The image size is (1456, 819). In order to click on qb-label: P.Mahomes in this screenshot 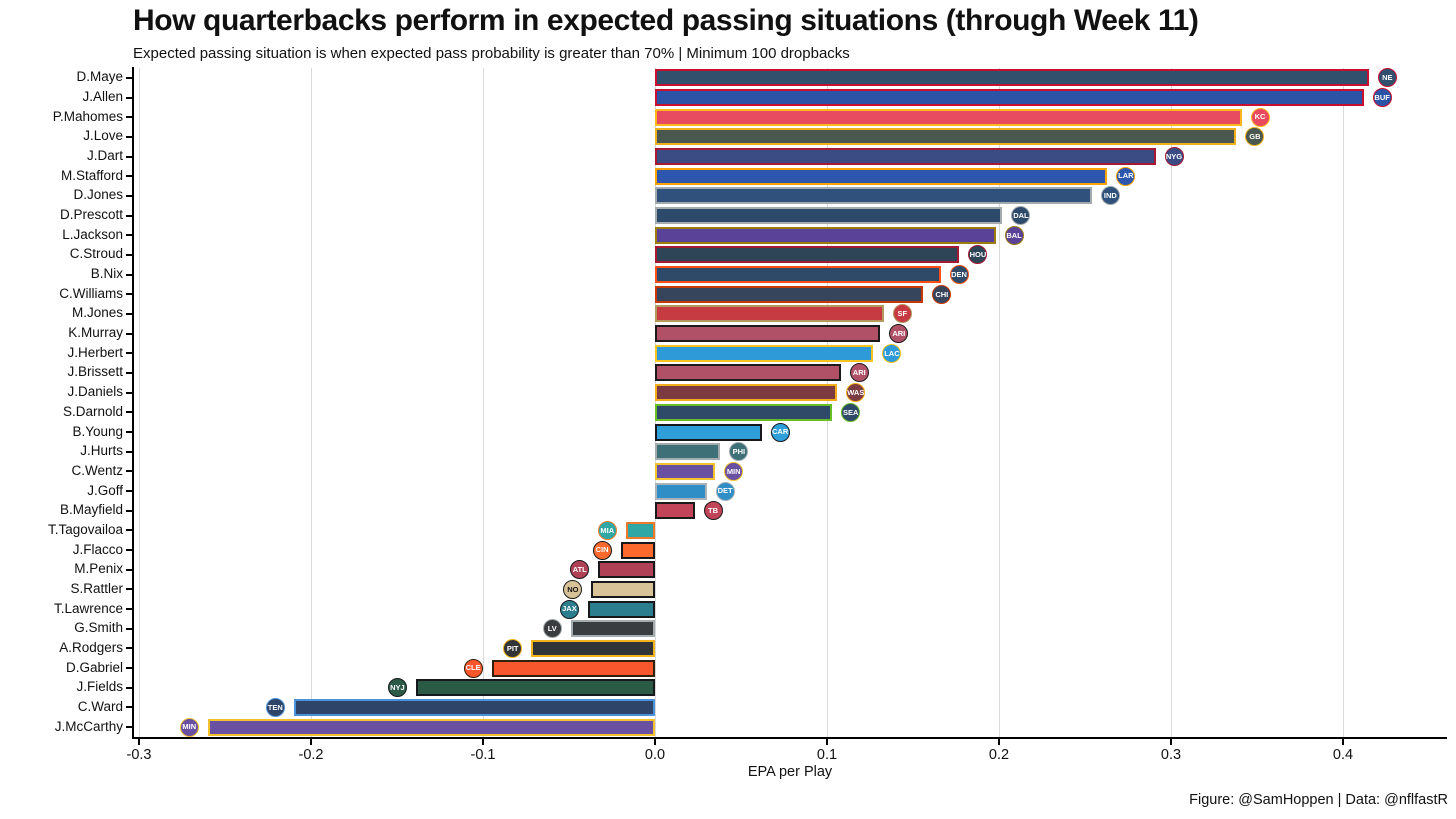, I will do `click(87, 116)`.